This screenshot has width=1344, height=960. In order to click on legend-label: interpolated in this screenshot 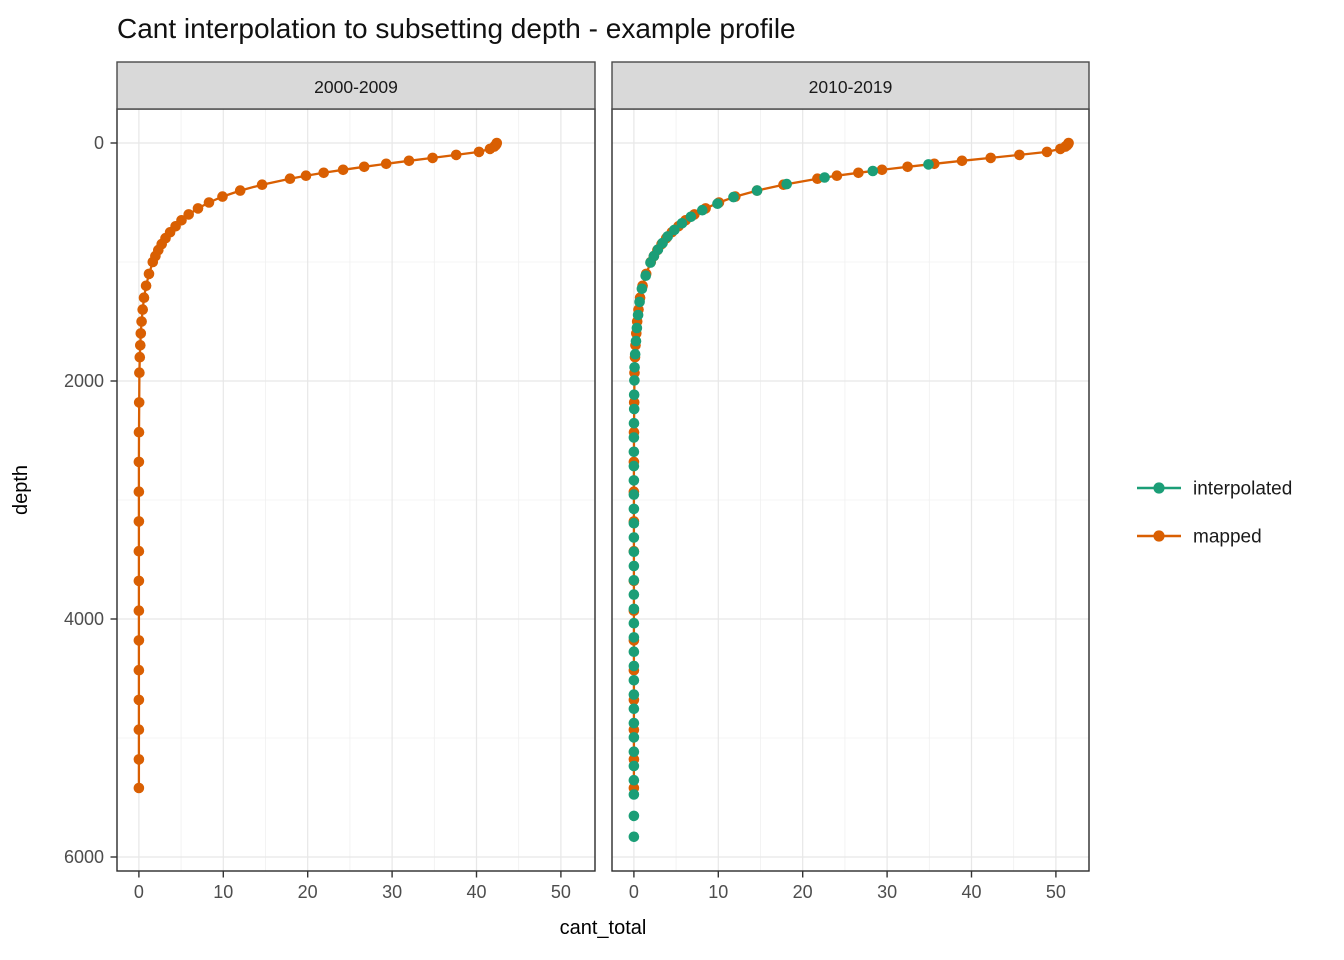, I will do `click(1242, 489)`.